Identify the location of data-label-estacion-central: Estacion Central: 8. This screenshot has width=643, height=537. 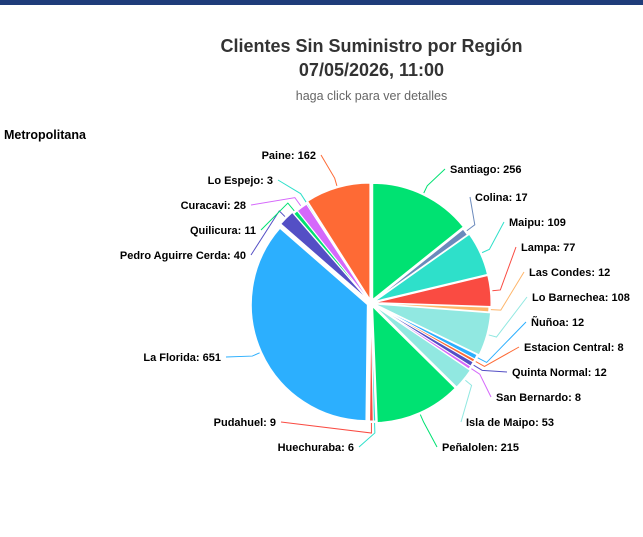
(574, 348).